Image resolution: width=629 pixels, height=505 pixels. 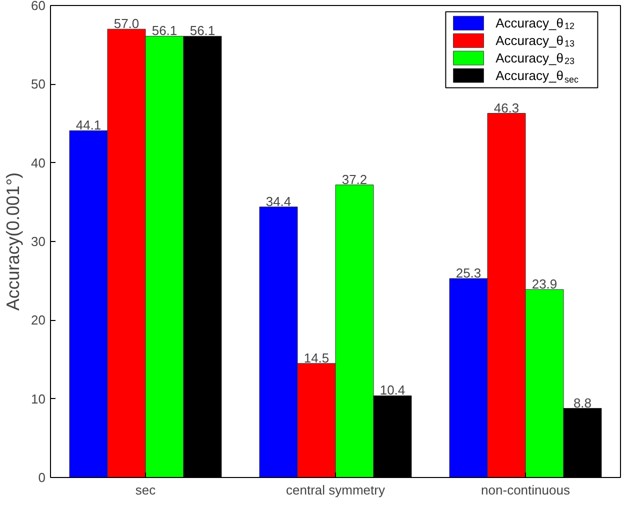 I want to click on x-tick-label: sec, so click(x=145, y=490).